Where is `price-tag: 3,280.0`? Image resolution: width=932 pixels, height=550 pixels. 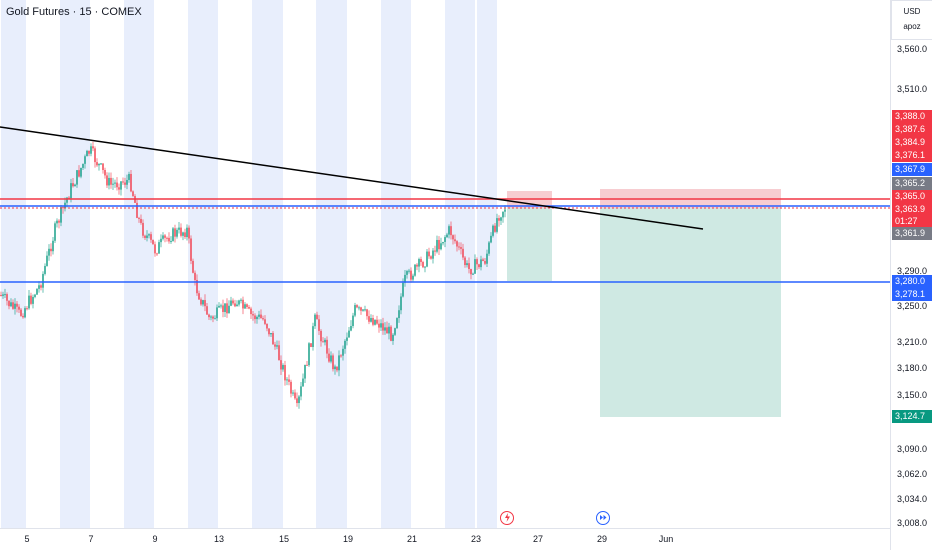 price-tag: 3,280.0 is located at coordinates (912, 281).